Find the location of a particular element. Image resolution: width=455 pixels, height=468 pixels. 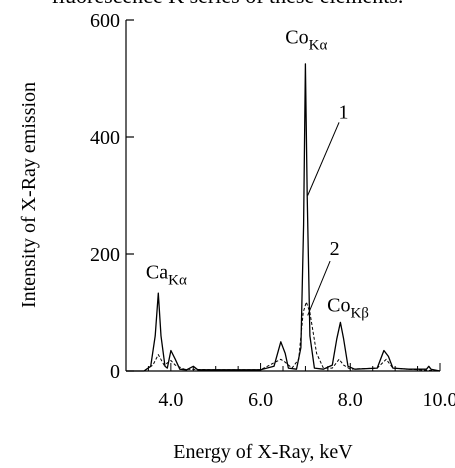

series-2-marker-label: 2 is located at coordinates (335, 249).